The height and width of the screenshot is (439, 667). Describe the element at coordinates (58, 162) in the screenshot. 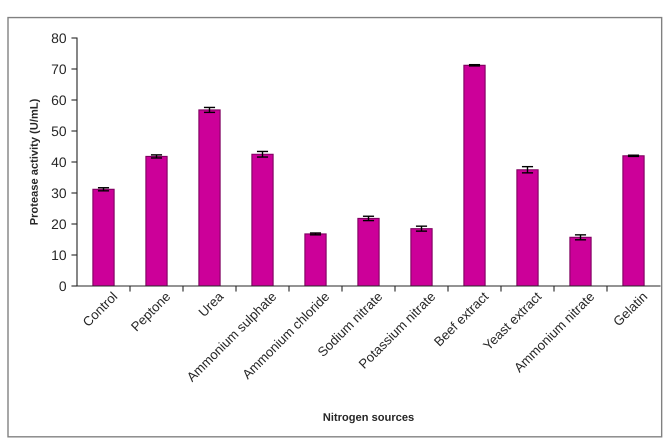

I see `y-tick-label: 40` at that location.